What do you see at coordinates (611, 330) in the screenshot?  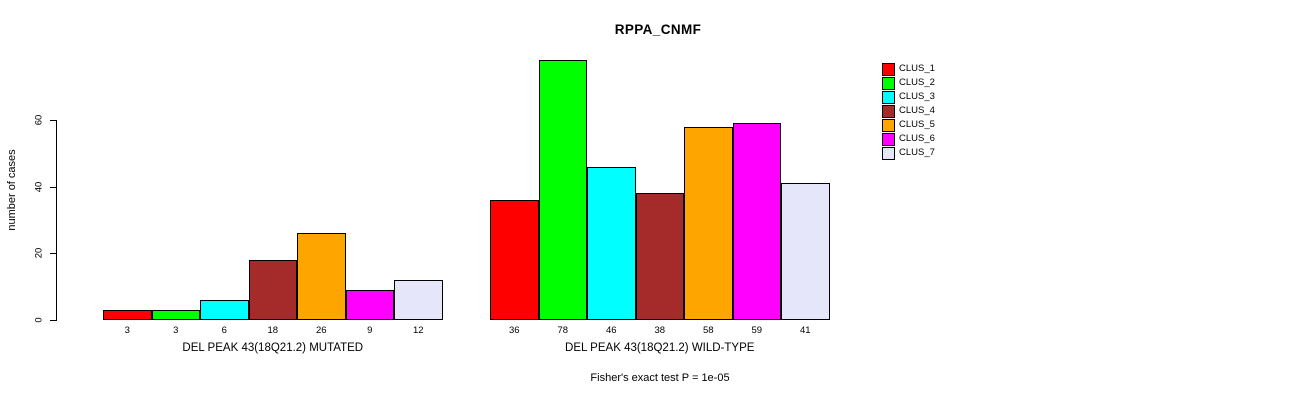 I see `bar-value-label: 46` at bounding box center [611, 330].